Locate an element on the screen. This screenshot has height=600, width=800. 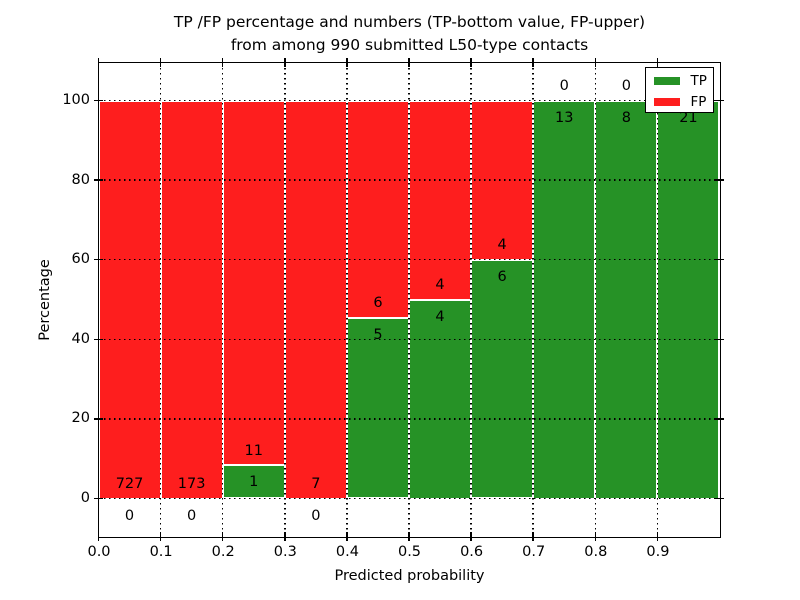
tp-count-label: 5 is located at coordinates (378, 334).